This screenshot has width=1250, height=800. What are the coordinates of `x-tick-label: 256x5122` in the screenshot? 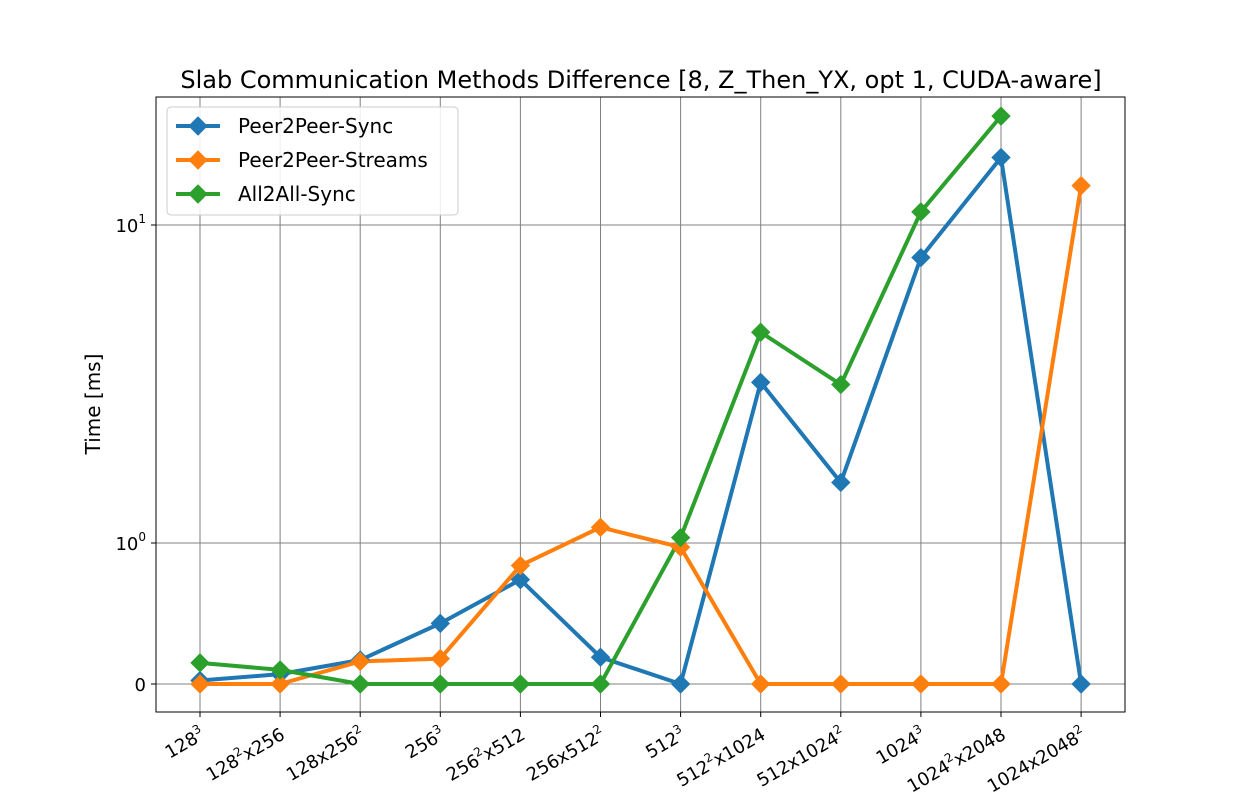 It's located at (565, 754).